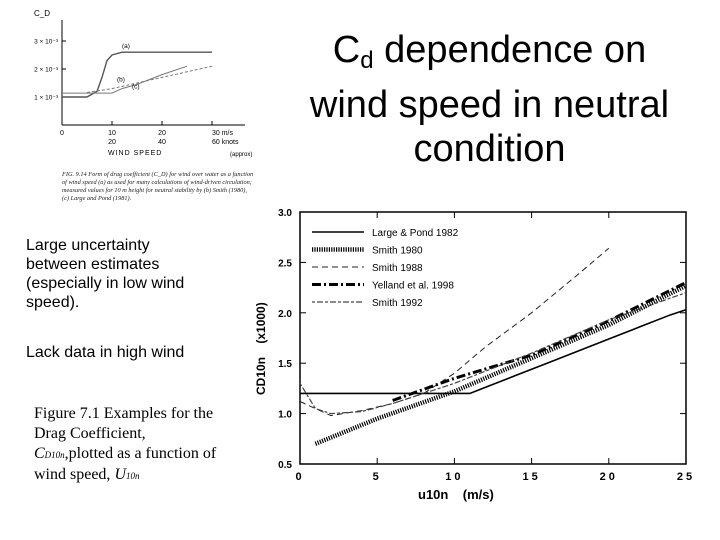 This screenshot has height=540, width=720. I want to click on figure-label: Figure 7.1, so click(67, 413).